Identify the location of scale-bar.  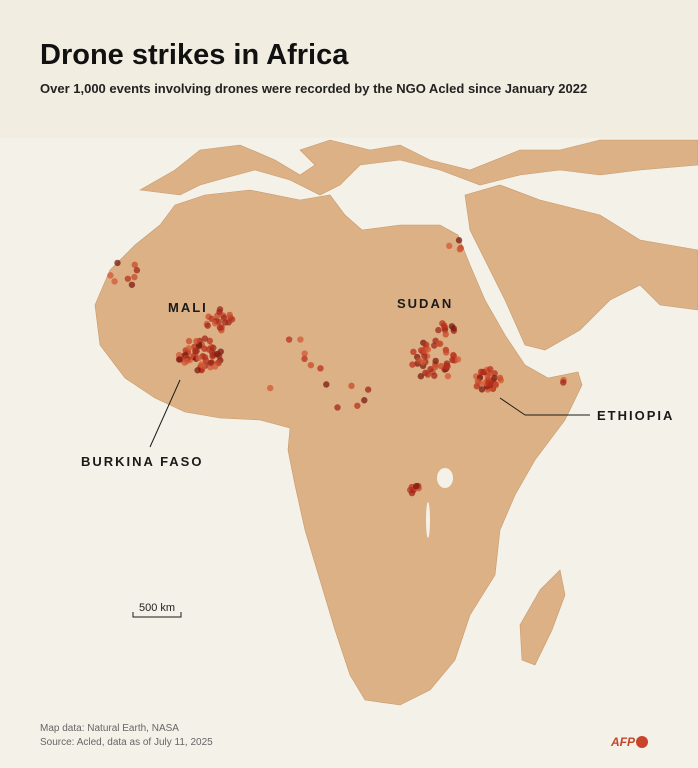
(157, 615).